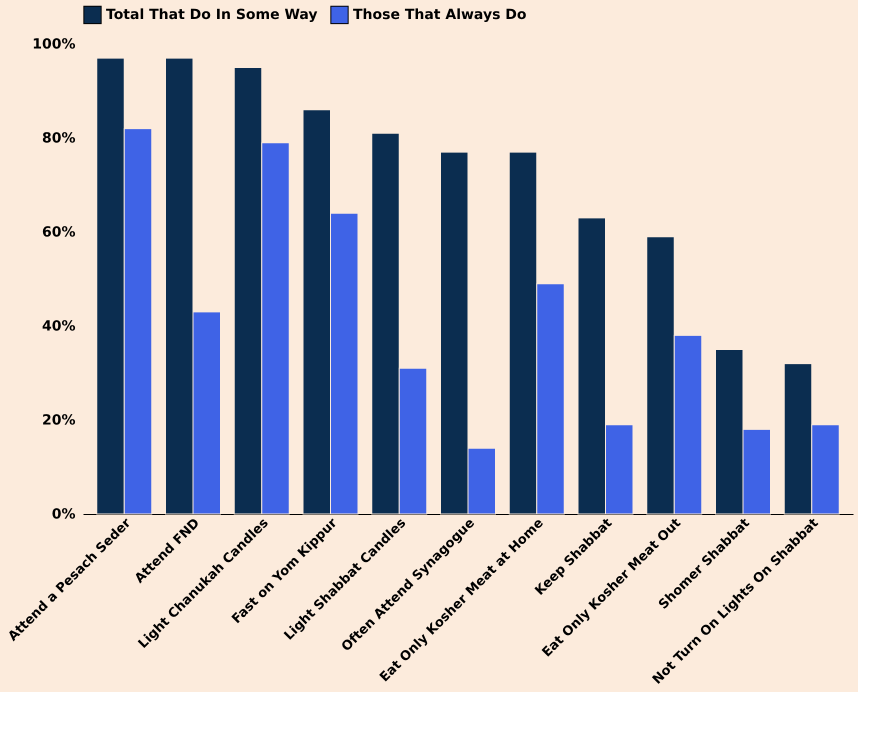 The image size is (874, 729). Describe the element at coordinates (54, 44) in the screenshot. I see `y-tick-label: 100%` at that location.